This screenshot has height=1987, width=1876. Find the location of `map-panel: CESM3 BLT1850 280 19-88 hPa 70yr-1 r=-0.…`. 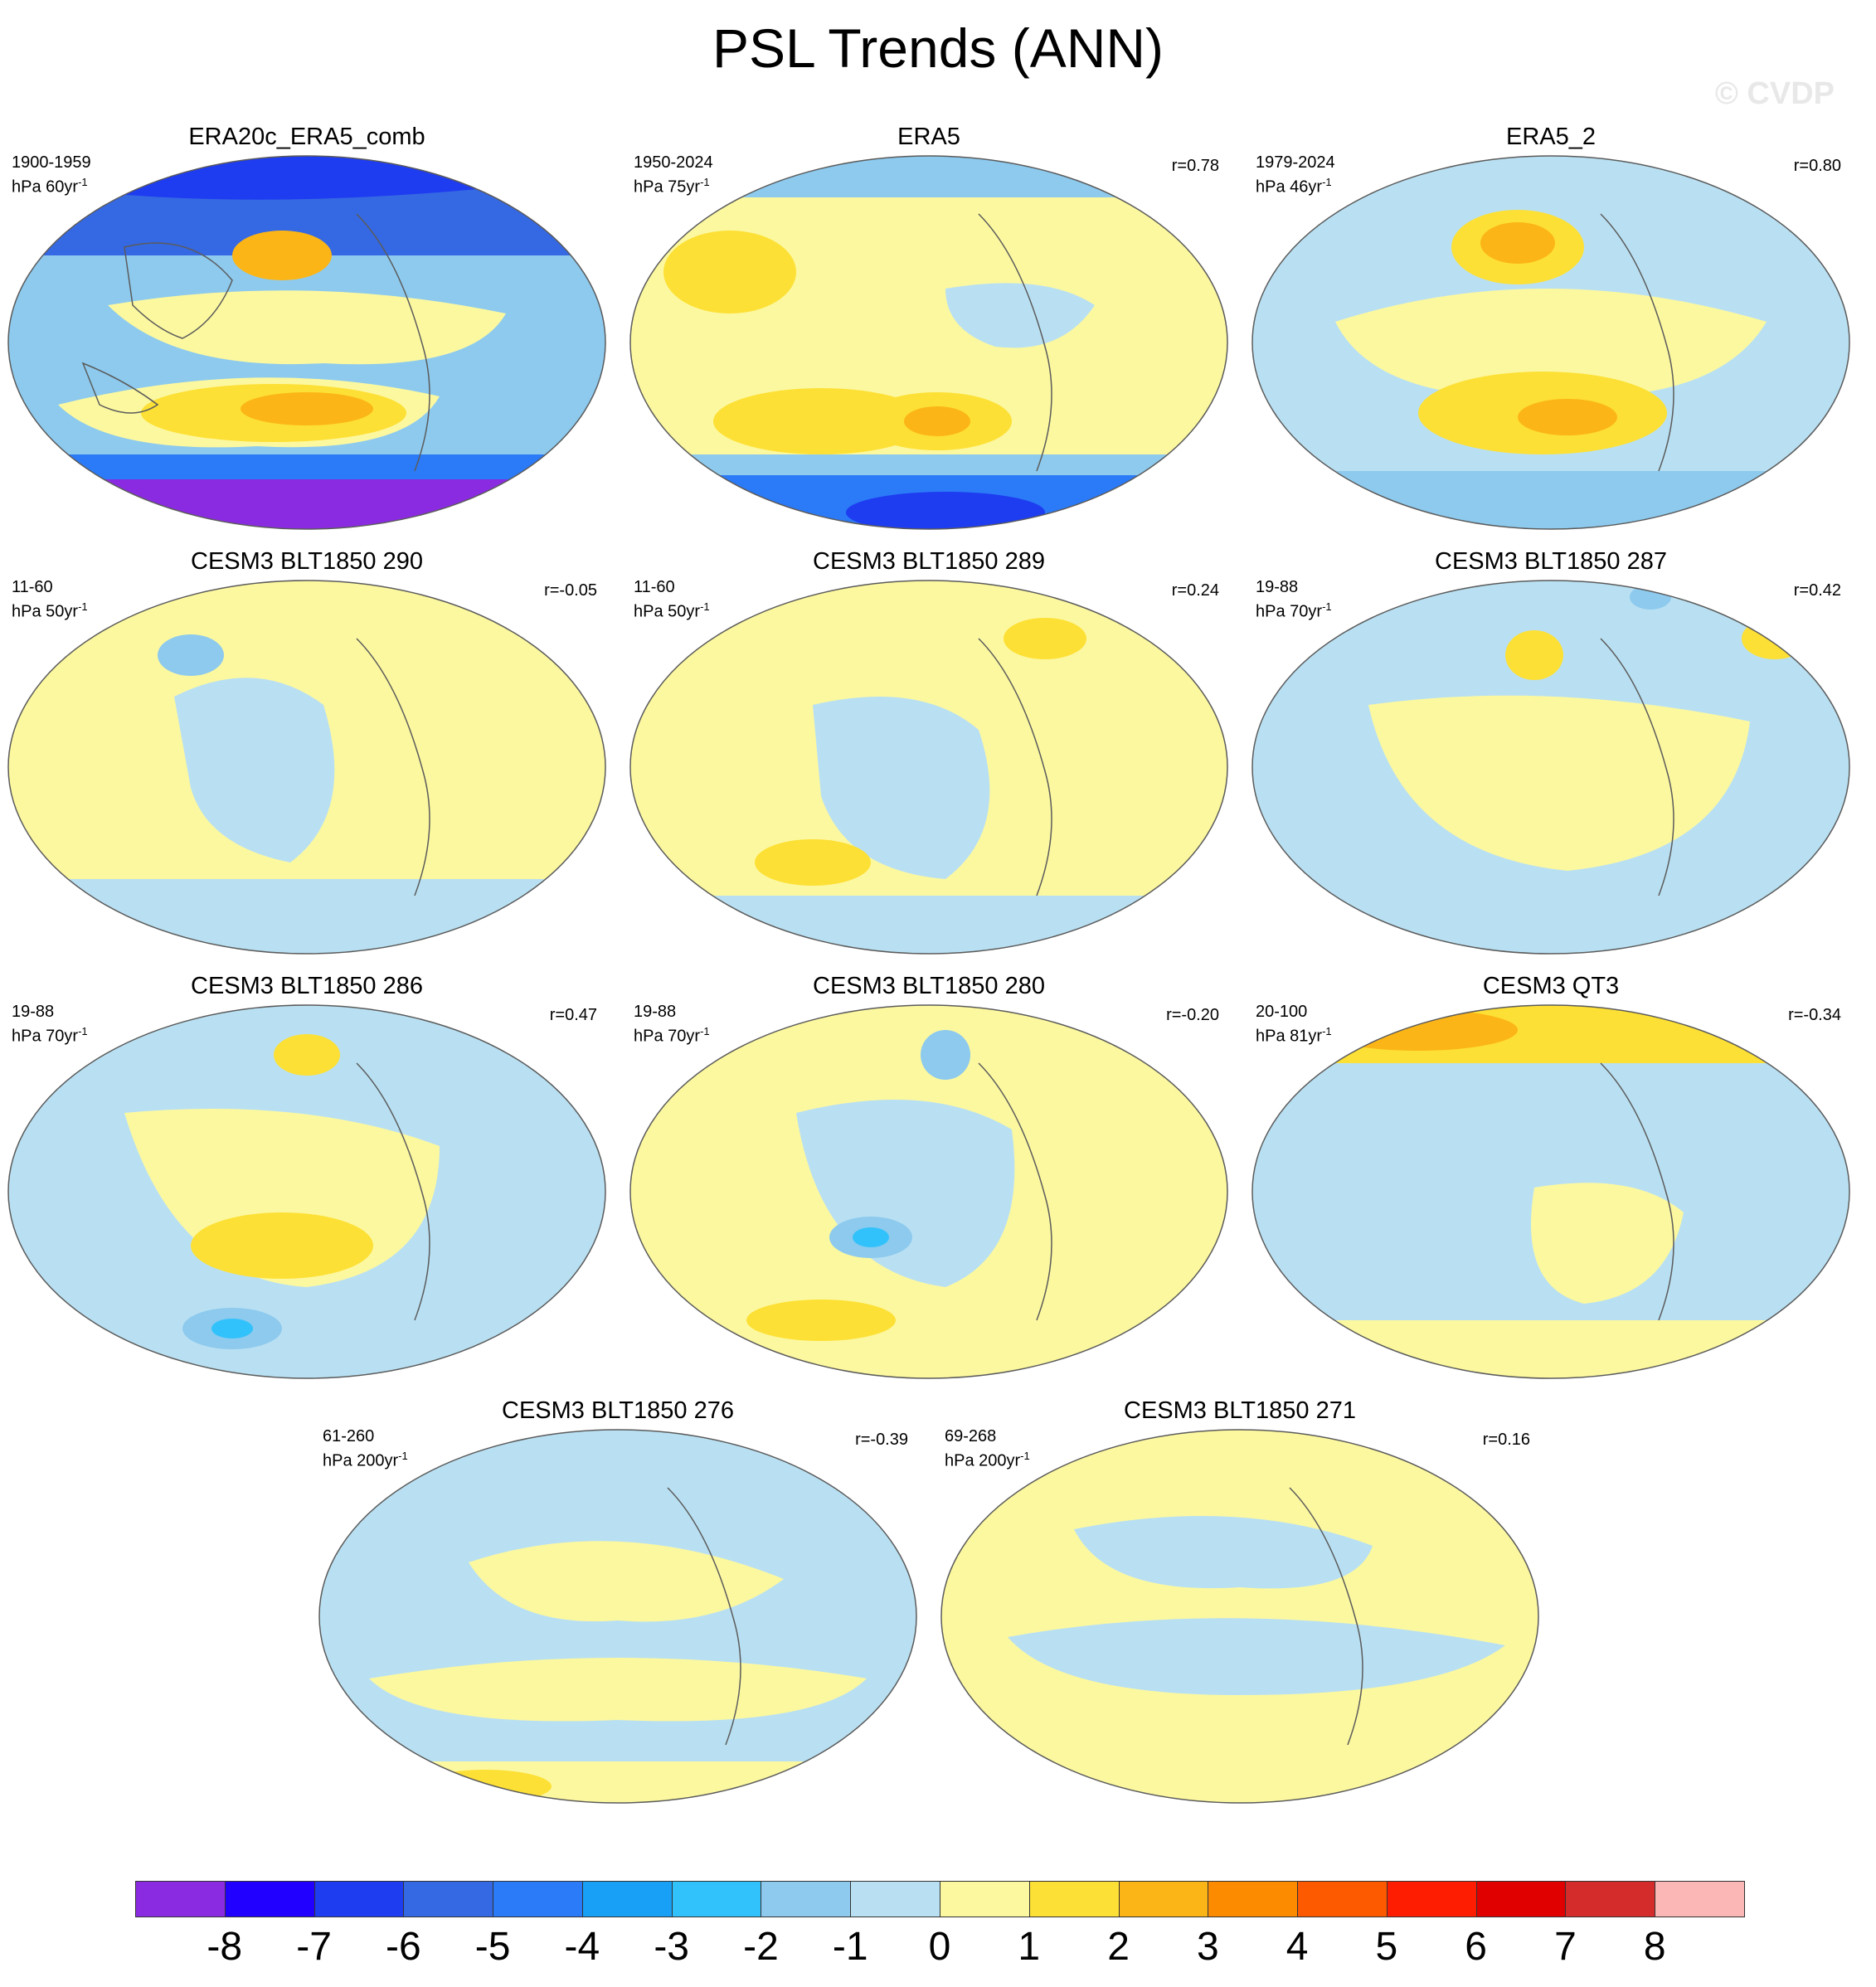

map-panel: CESM3 BLT1850 280 19-88 hPa 70yr-1 r=-0.… is located at coordinates (929, 1175).